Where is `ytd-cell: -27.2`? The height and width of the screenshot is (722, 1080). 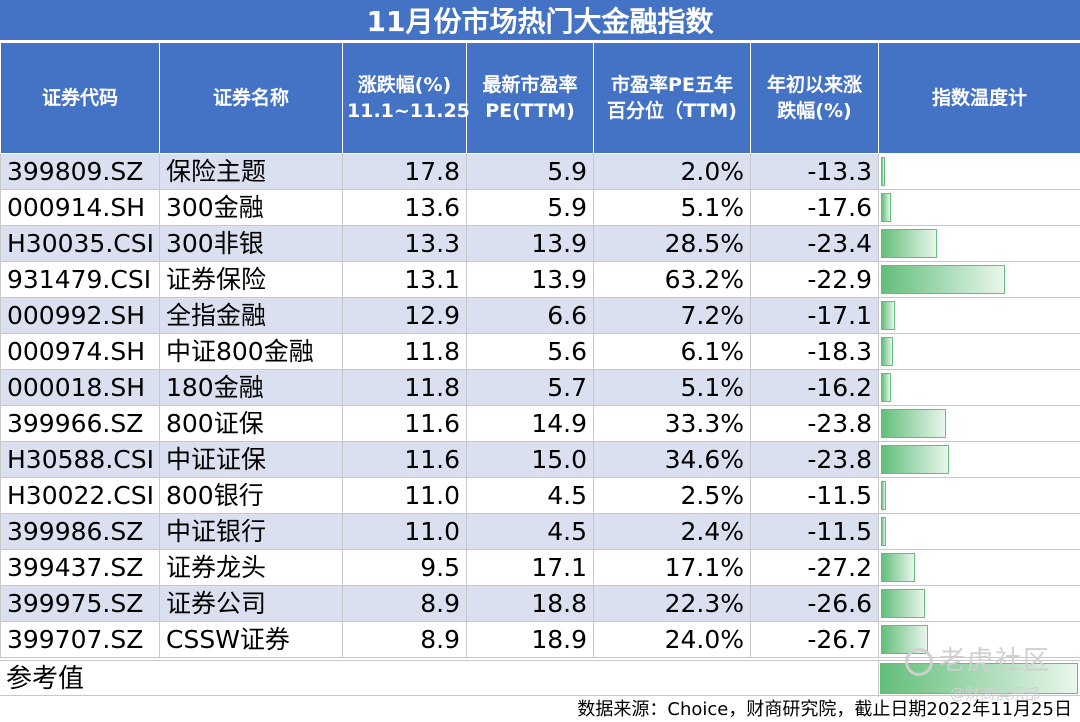 ytd-cell: -27.2 is located at coordinates (814, 567).